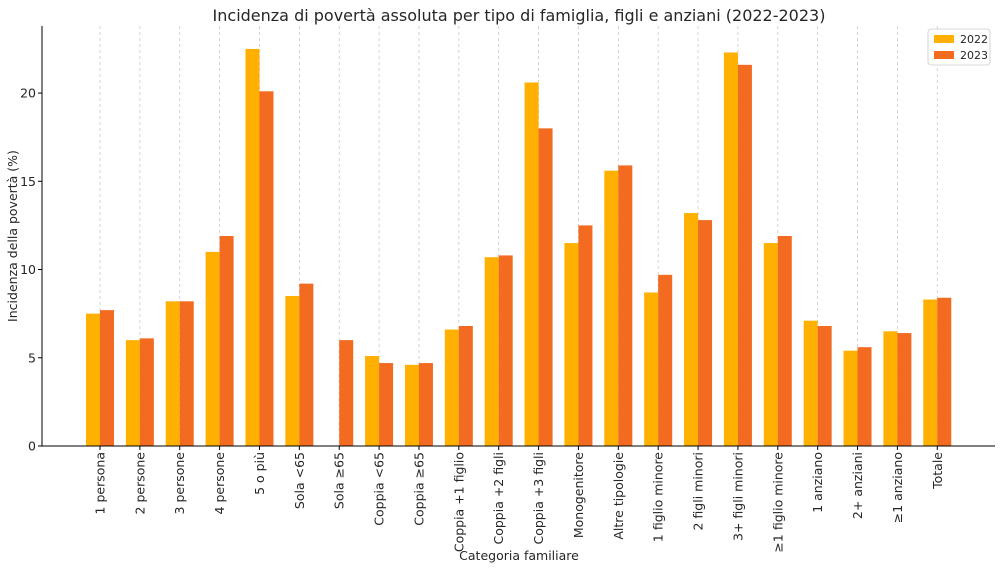 Image resolution: width=1002 pixels, height=570 pixels. I want to click on x-tick-label: Monogenitore, so click(578, 495).